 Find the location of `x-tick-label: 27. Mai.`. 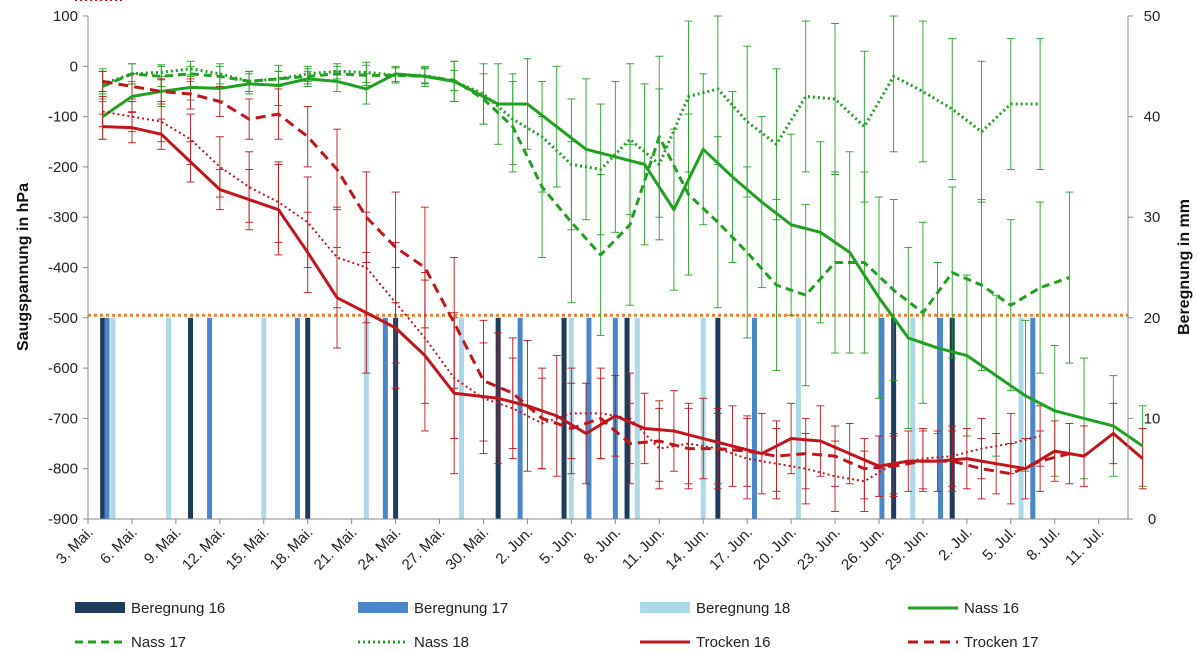

x-tick-label: 27. Mai. is located at coordinates (424, 549).